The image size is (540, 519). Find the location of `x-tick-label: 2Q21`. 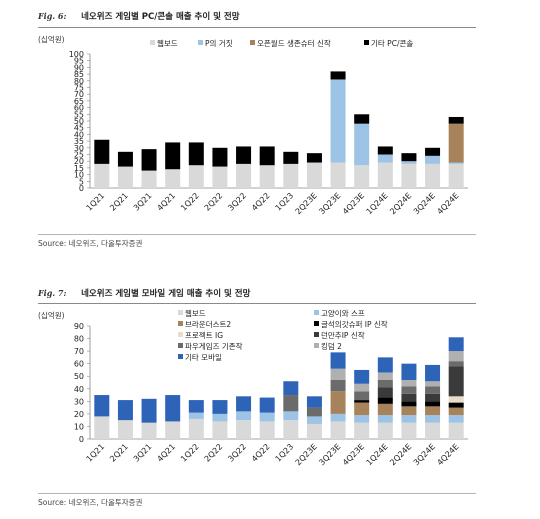

x-tick-label: 2Q21 is located at coordinates (119, 202).